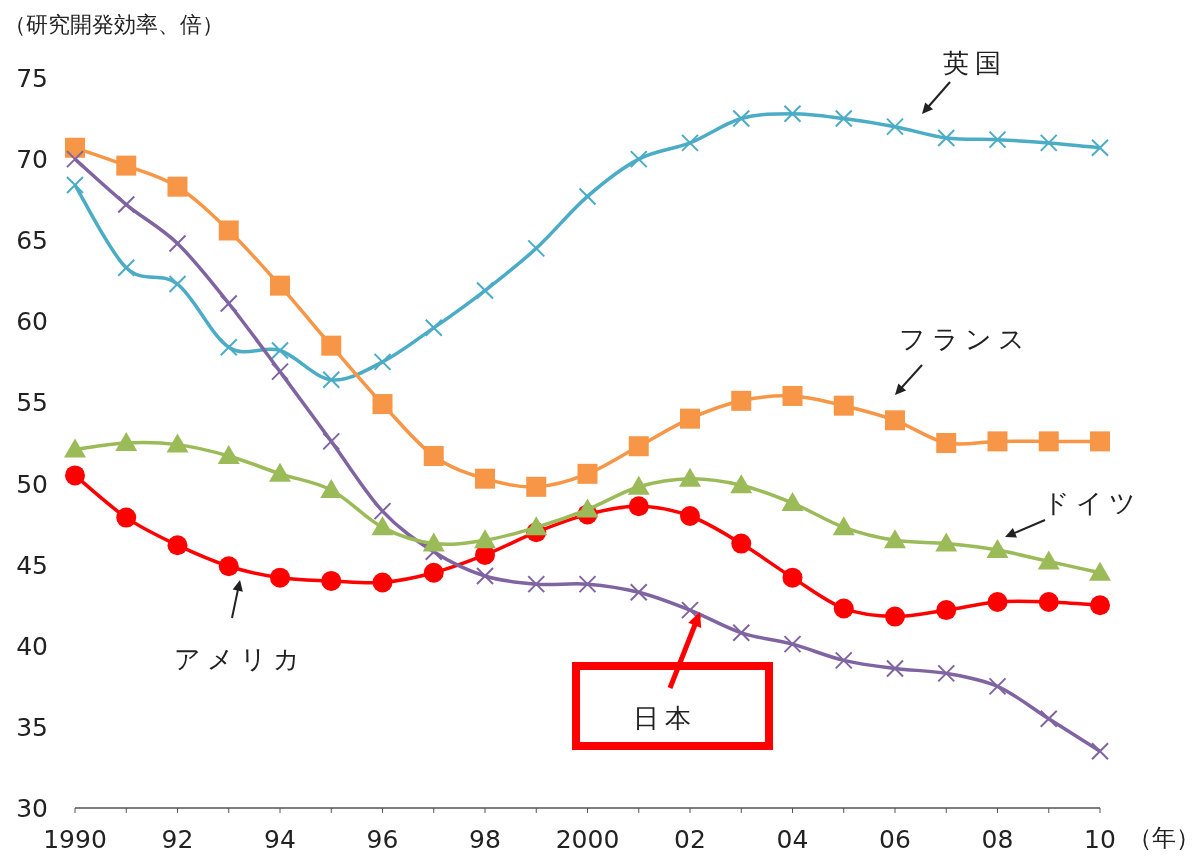  What do you see at coordinates (32, 565) in the screenshot?
I see `y-tick-label: 45` at bounding box center [32, 565].